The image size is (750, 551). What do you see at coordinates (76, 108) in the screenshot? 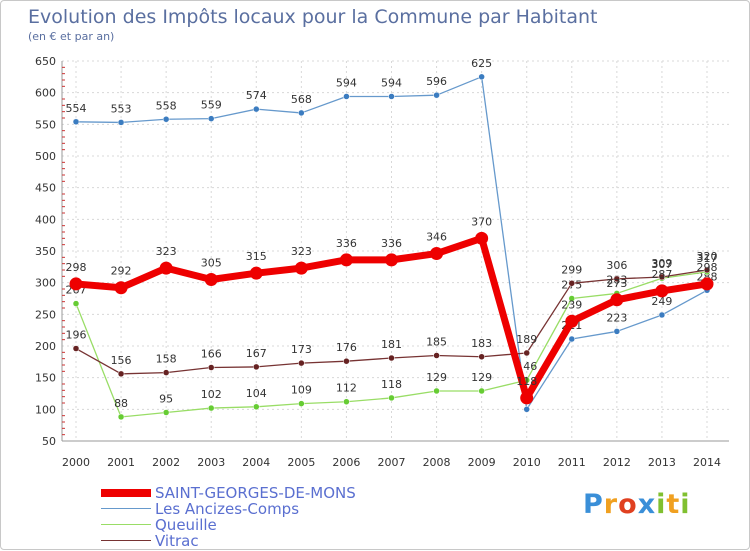
I see `data-label-les-ancizes-comps: 554` at bounding box center [76, 108].